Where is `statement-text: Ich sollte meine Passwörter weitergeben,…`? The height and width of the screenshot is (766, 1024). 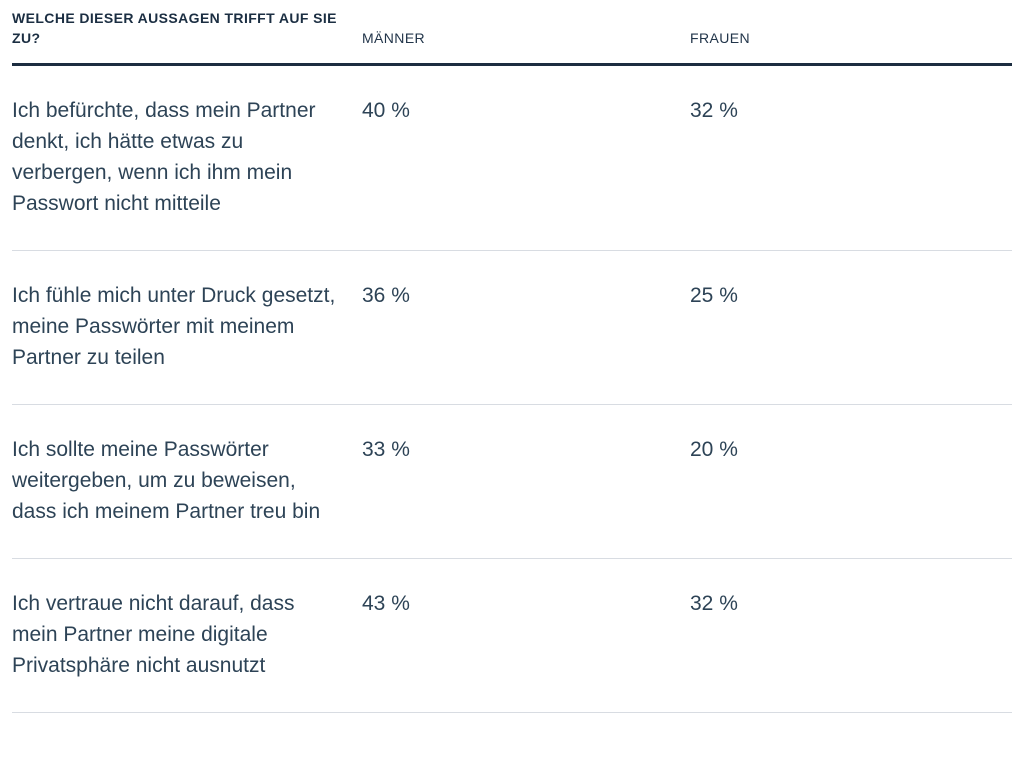 statement-text: Ich sollte meine Passwörter weitergeben,… is located at coordinates (166, 480).